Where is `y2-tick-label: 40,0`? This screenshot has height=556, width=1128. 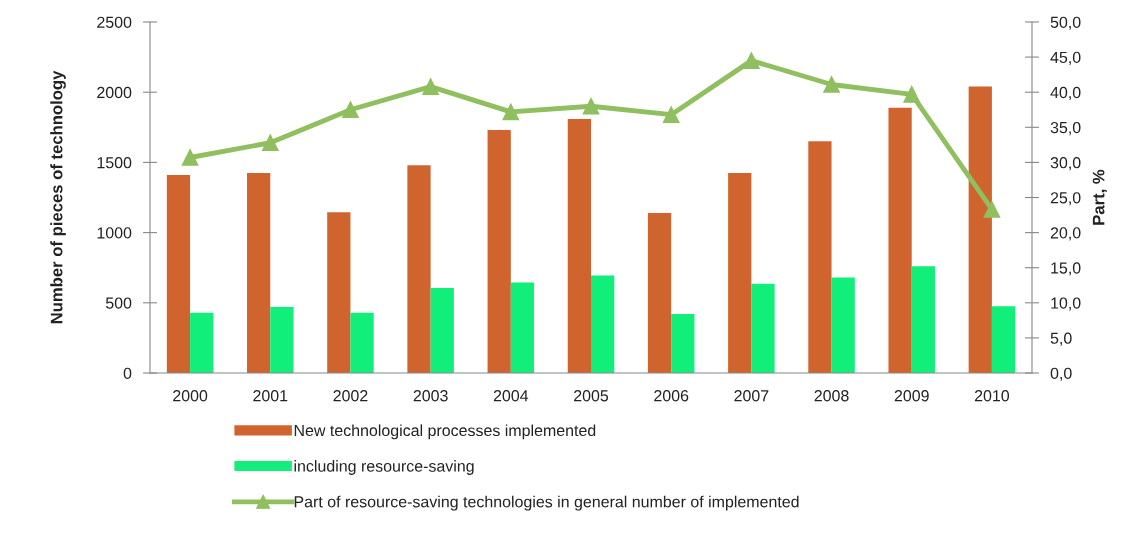
y2-tick-label: 40,0 is located at coordinates (1065, 93).